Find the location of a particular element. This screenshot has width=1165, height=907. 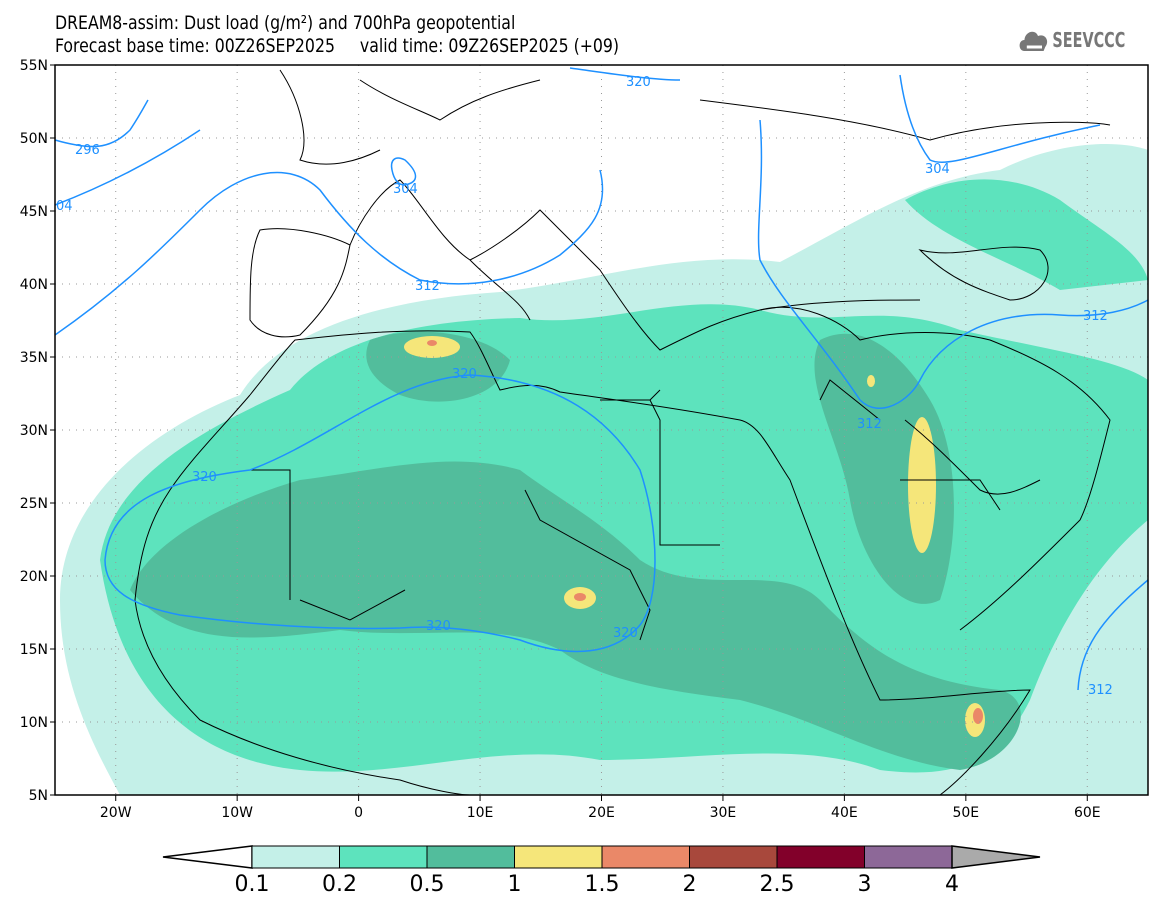

colorbar-label: 1.5 is located at coordinates (602, 884).